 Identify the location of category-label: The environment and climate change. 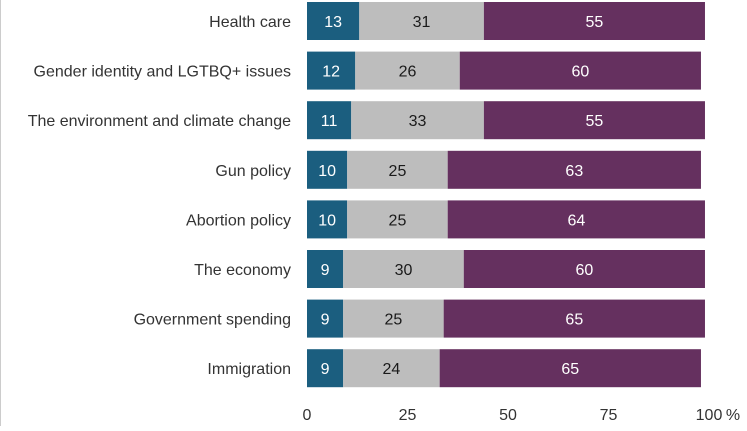
(159, 121).